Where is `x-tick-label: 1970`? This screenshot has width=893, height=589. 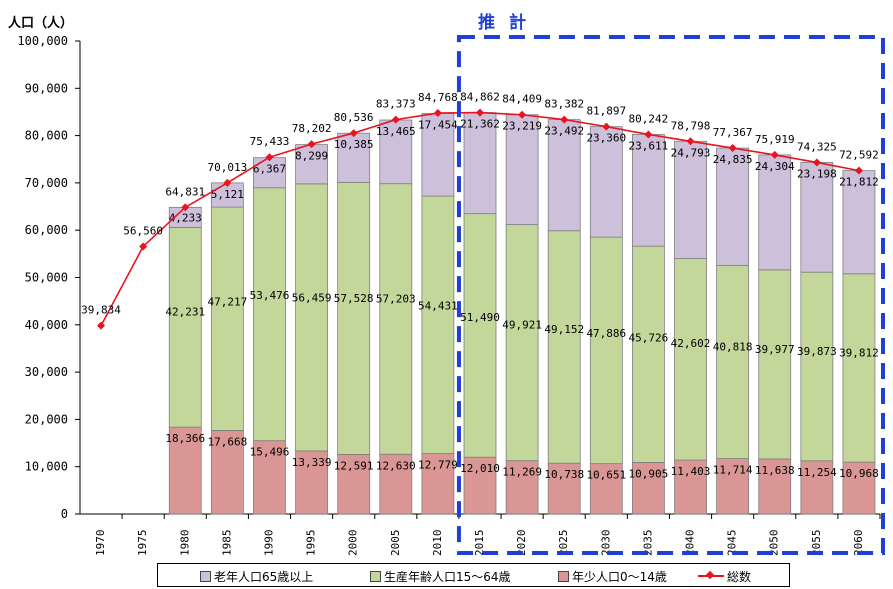
x-tick-label: 1970 is located at coordinates (100, 543).